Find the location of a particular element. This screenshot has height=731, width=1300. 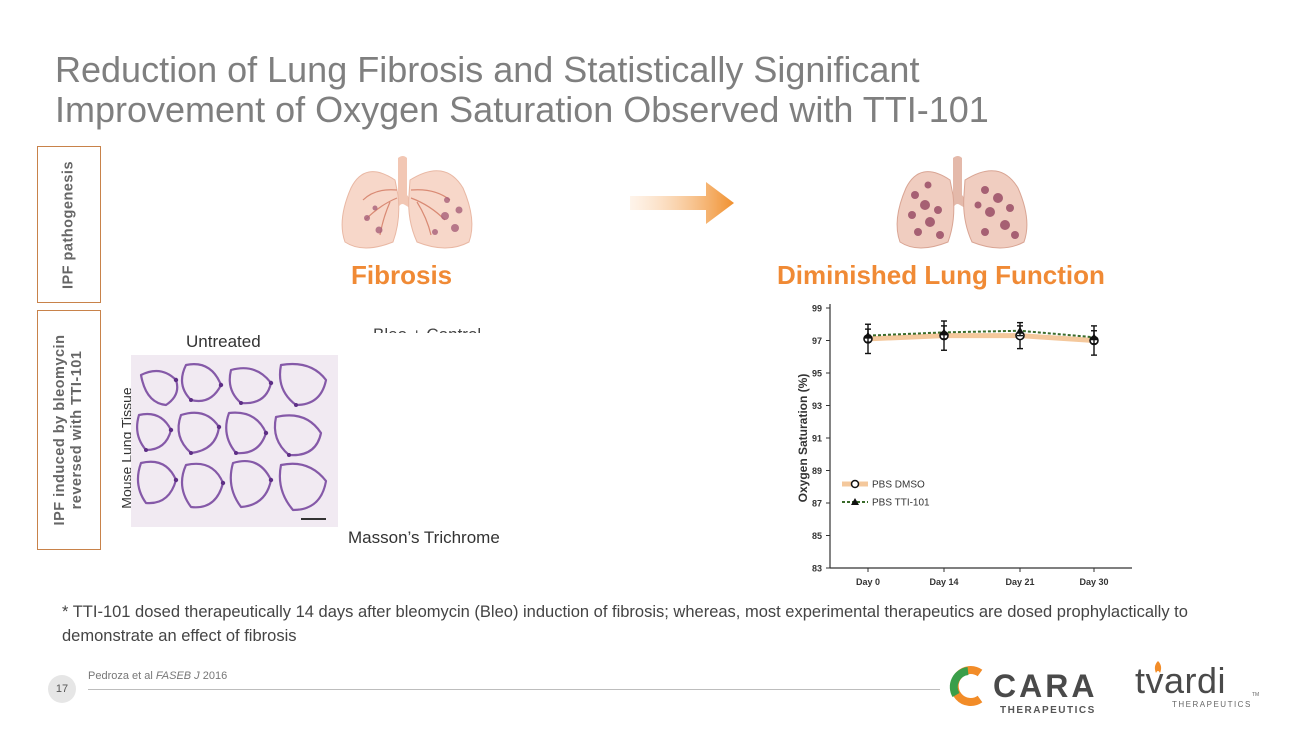

y-tick-label: 87 is located at coordinates (817, 504).